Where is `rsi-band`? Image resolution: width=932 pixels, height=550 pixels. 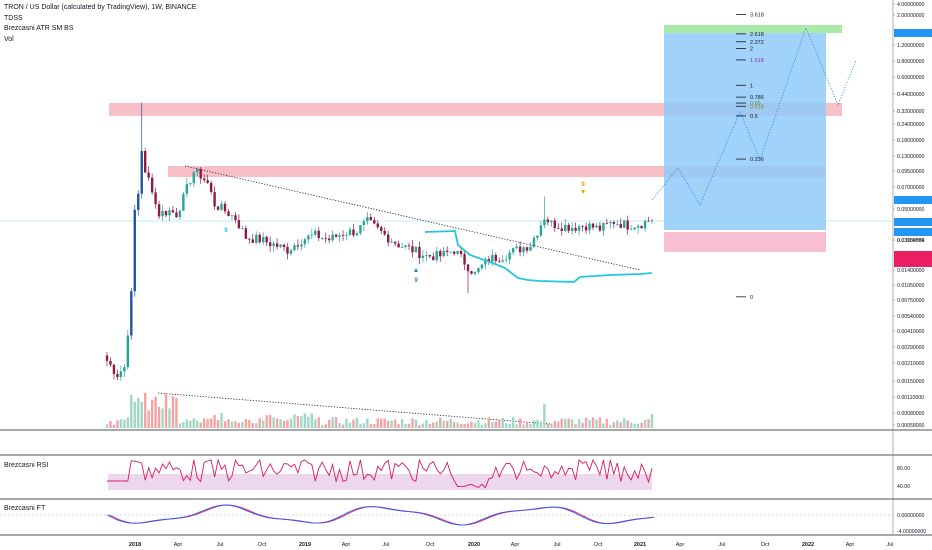 rsi-band is located at coordinates (380, 482).